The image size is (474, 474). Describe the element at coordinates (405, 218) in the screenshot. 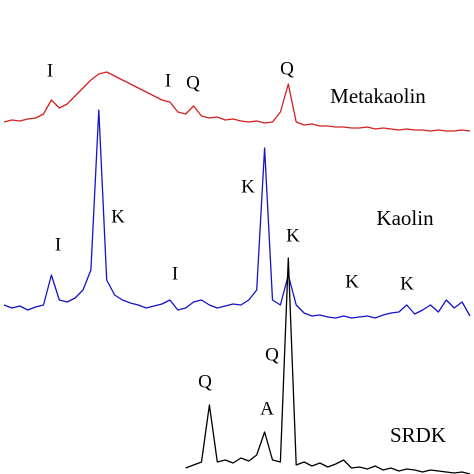

I see `trace-name: Kaolin` at that location.